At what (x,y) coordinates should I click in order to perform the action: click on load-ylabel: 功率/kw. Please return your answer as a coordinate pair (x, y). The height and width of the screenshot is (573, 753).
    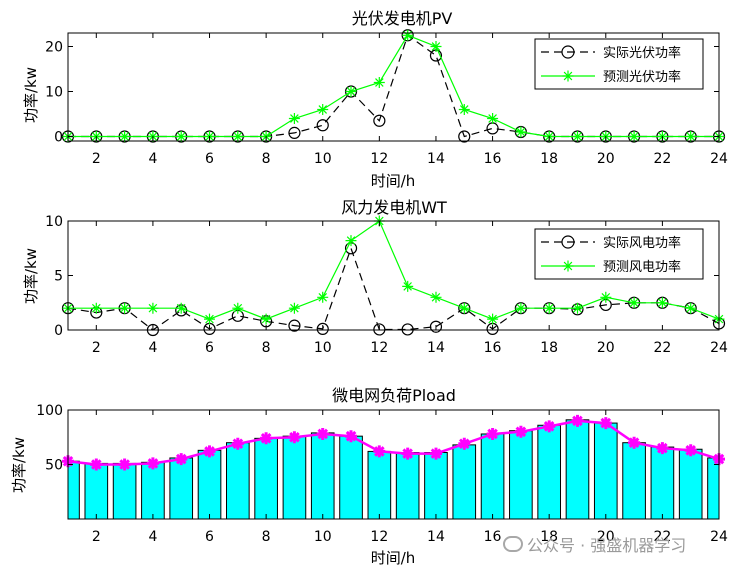
    Looking at the image, I should click on (19, 465).